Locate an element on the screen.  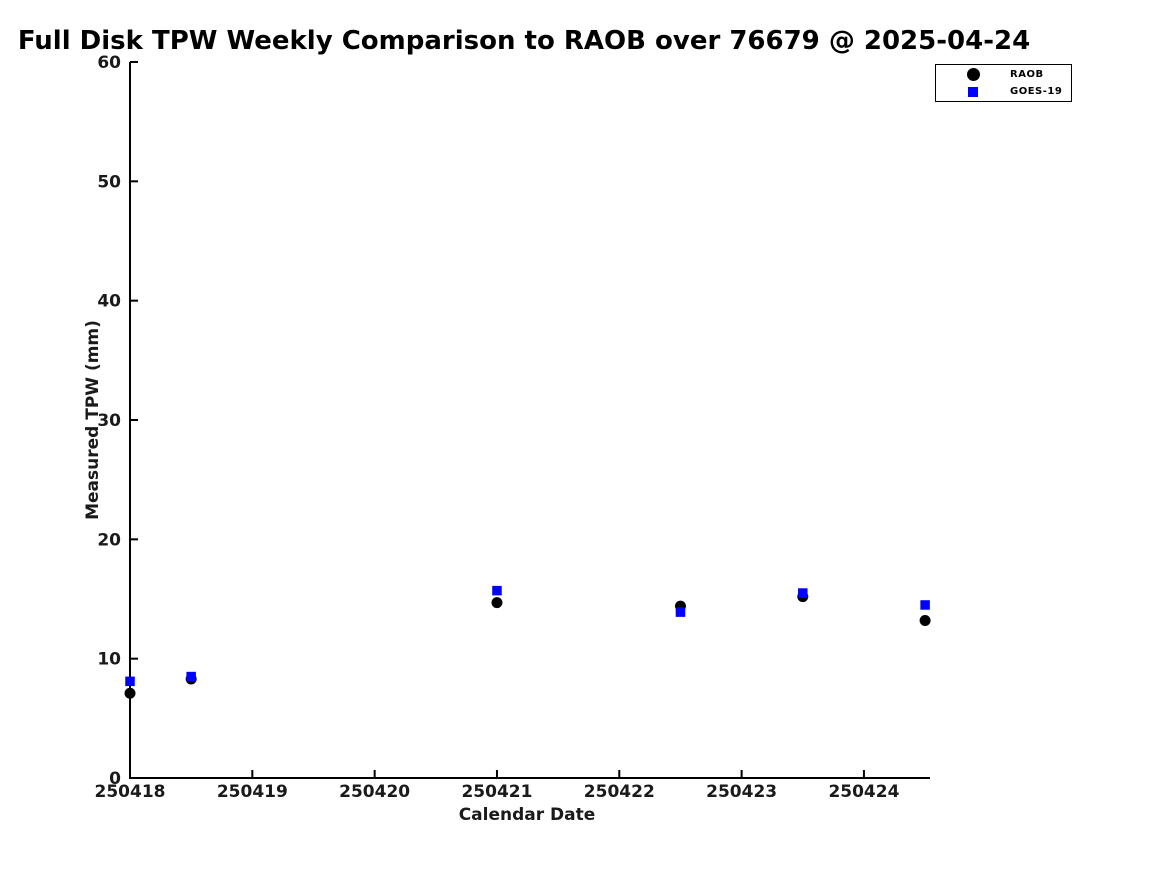
legend-label: GOES-19 is located at coordinates (1036, 91).